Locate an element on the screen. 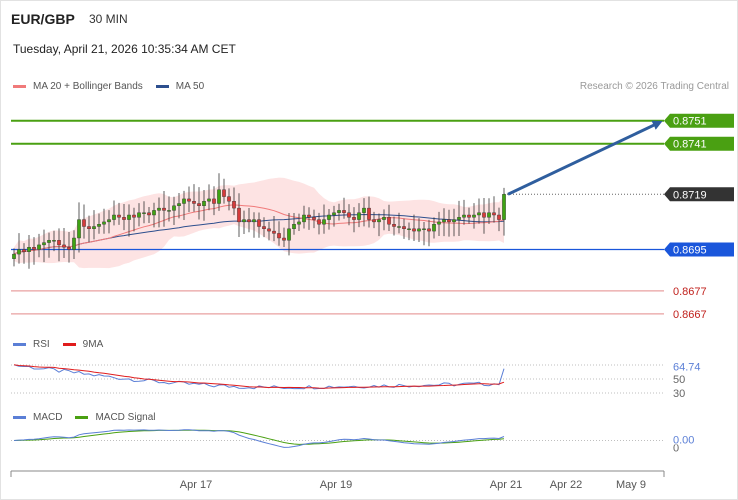 The width and height of the screenshot is (738, 500). macd-line is located at coordinates (259, 438).